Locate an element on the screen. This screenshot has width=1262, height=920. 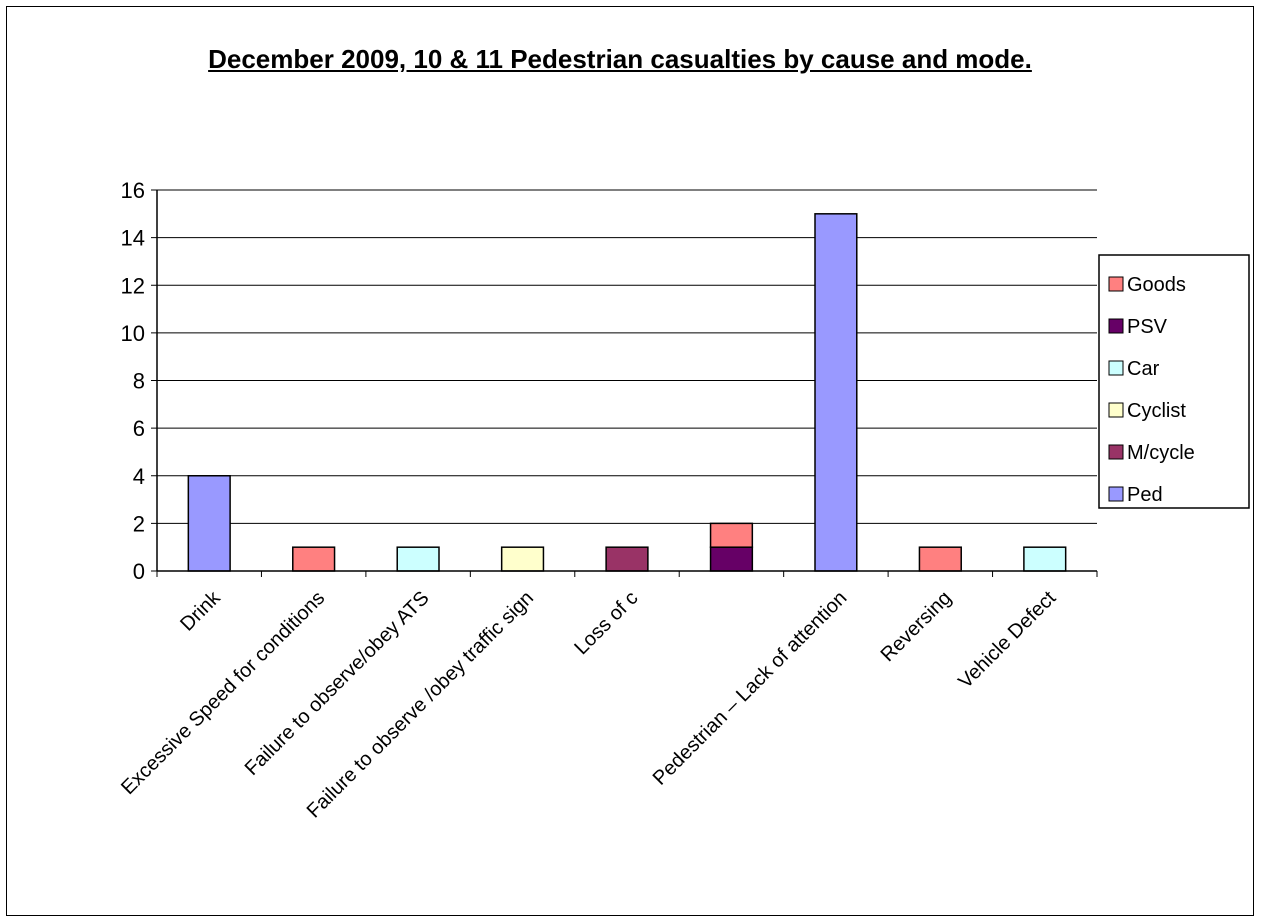
y-tick-label: 0 is located at coordinates (139, 571).